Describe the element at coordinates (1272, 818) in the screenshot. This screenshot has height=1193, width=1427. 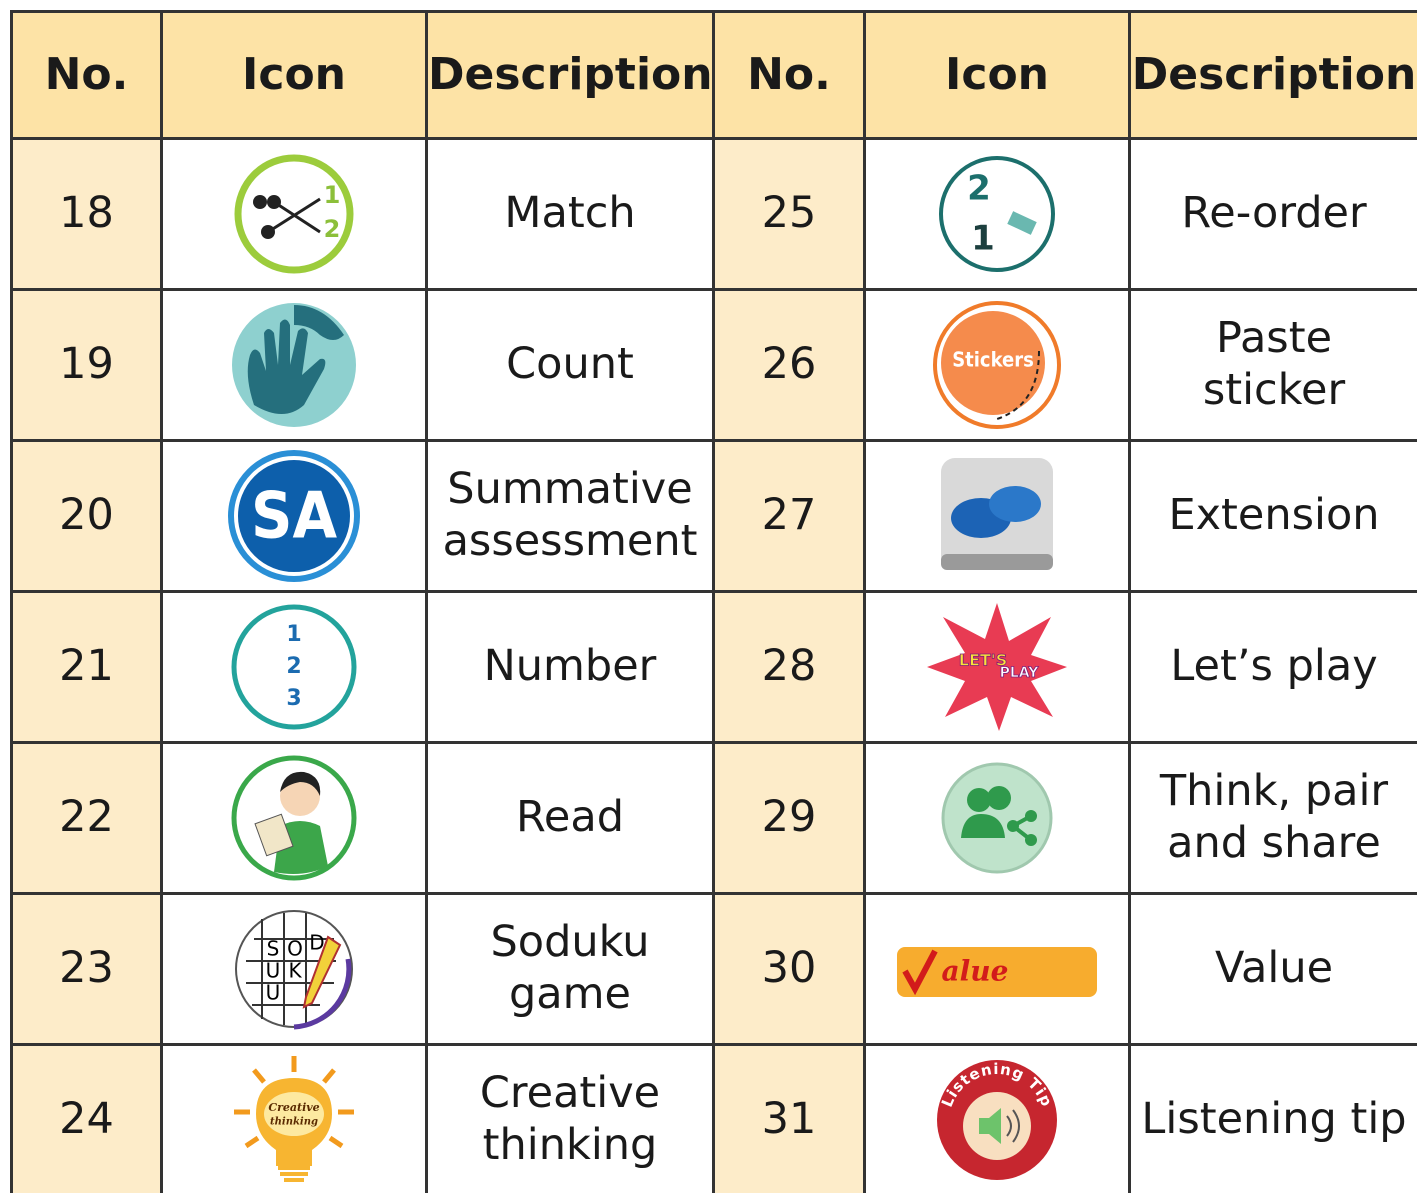
I see `description-cell: Think, pair and share` at that location.